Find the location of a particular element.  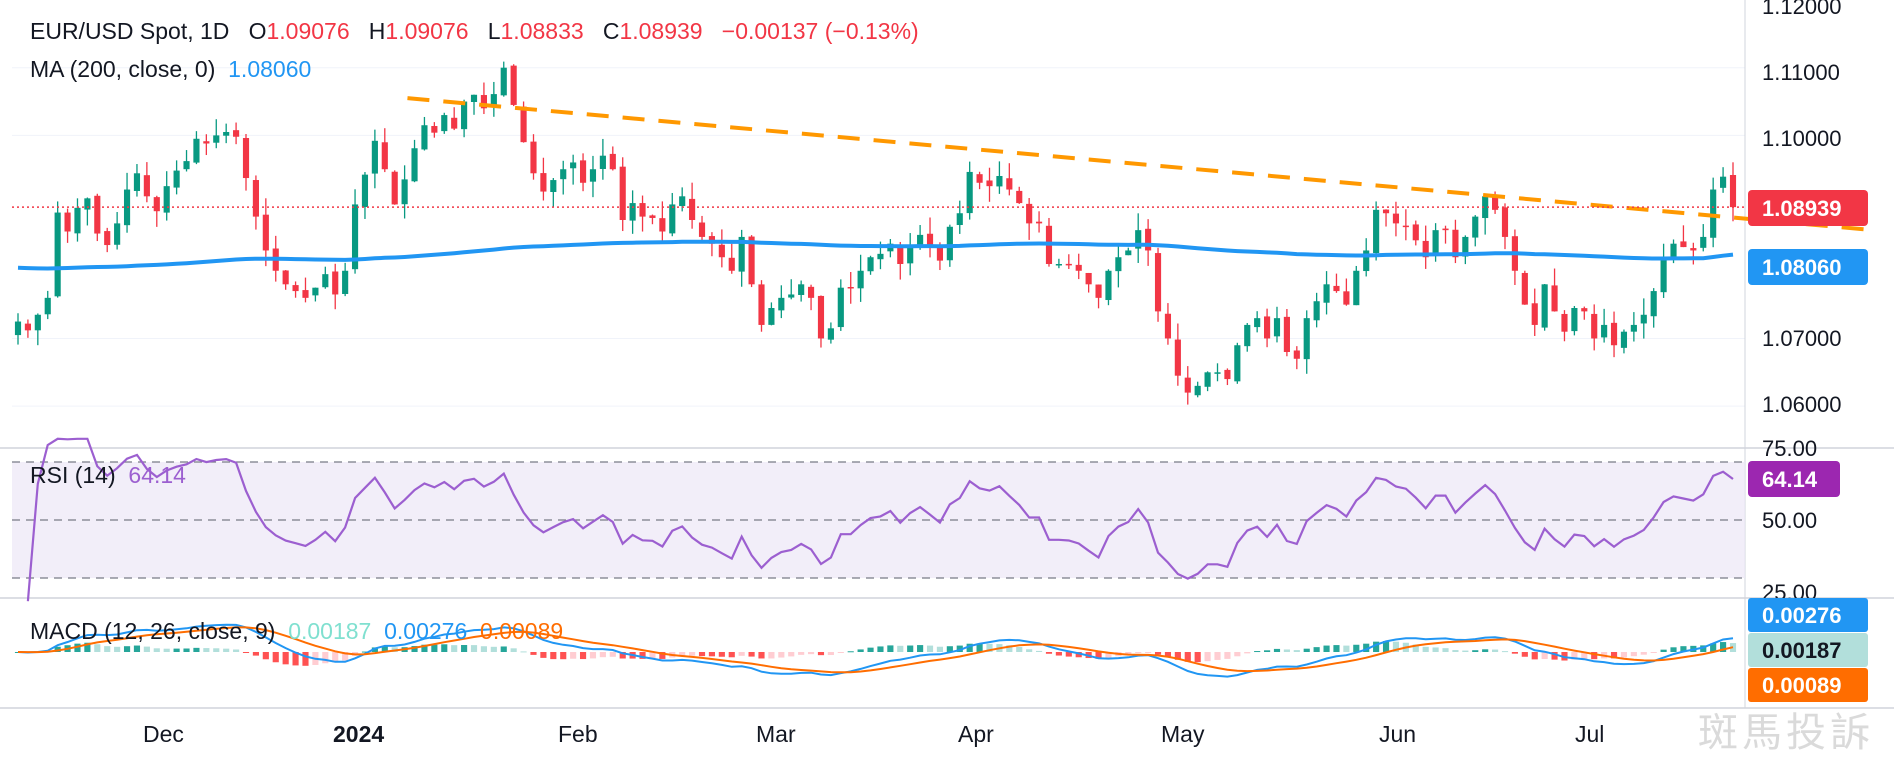

macd-pane is located at coordinates (875, 650).